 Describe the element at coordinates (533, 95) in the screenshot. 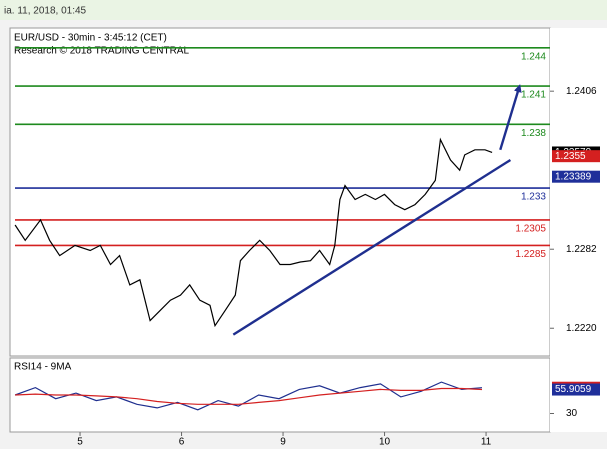

I see `level-label: 1.241` at that location.